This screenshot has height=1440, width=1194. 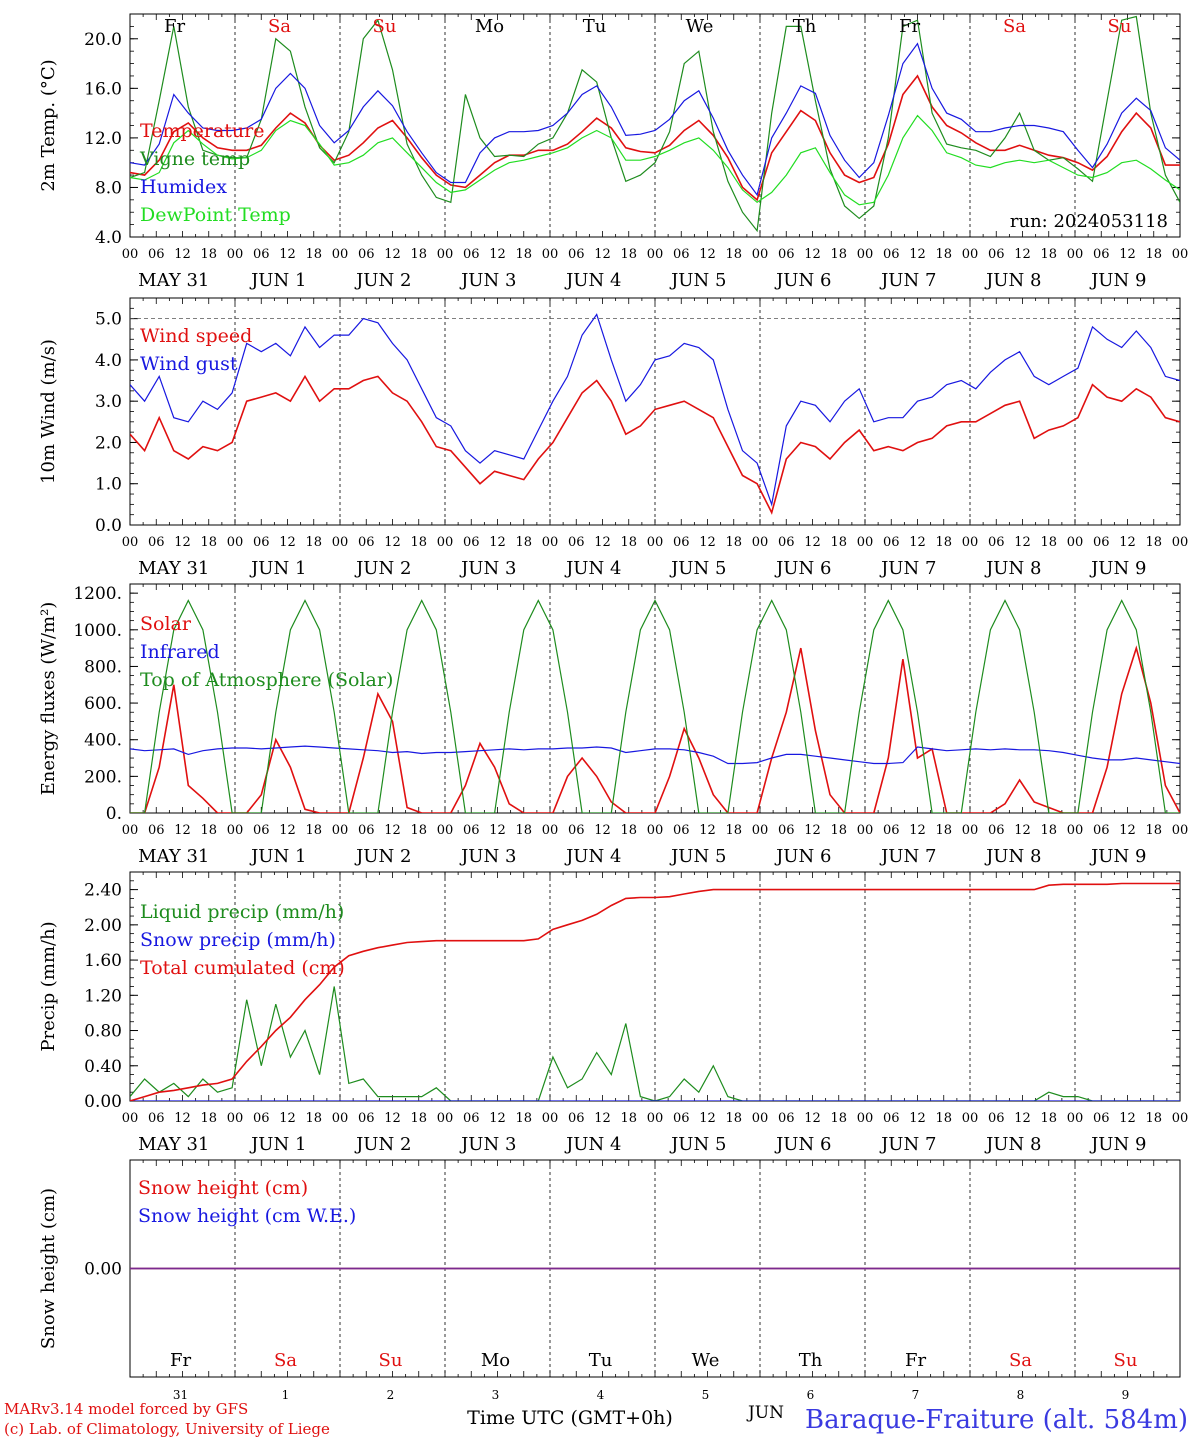 What do you see at coordinates (103, 891) in the screenshot?
I see `y-tick-label: 2.40` at bounding box center [103, 891].